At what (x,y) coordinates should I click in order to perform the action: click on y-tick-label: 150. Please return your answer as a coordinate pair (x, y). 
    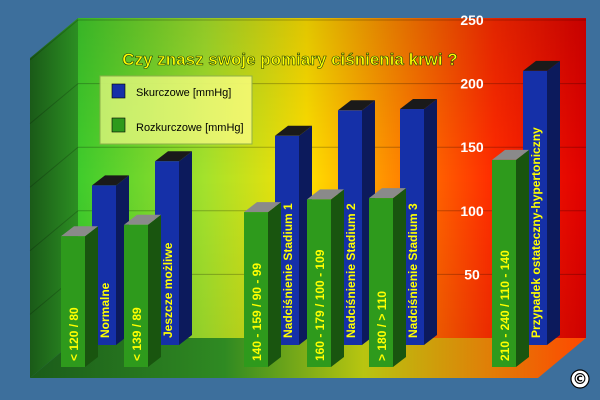
    Looking at the image, I should click on (472, 147).